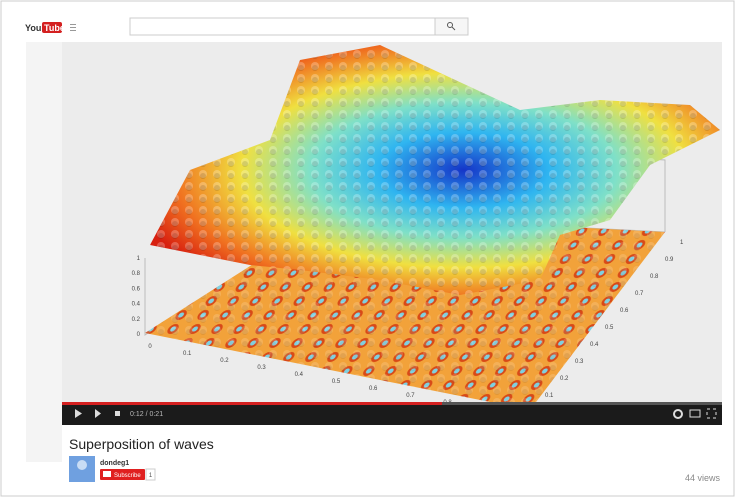  I want to click on subscribe-icon, so click(107, 474).